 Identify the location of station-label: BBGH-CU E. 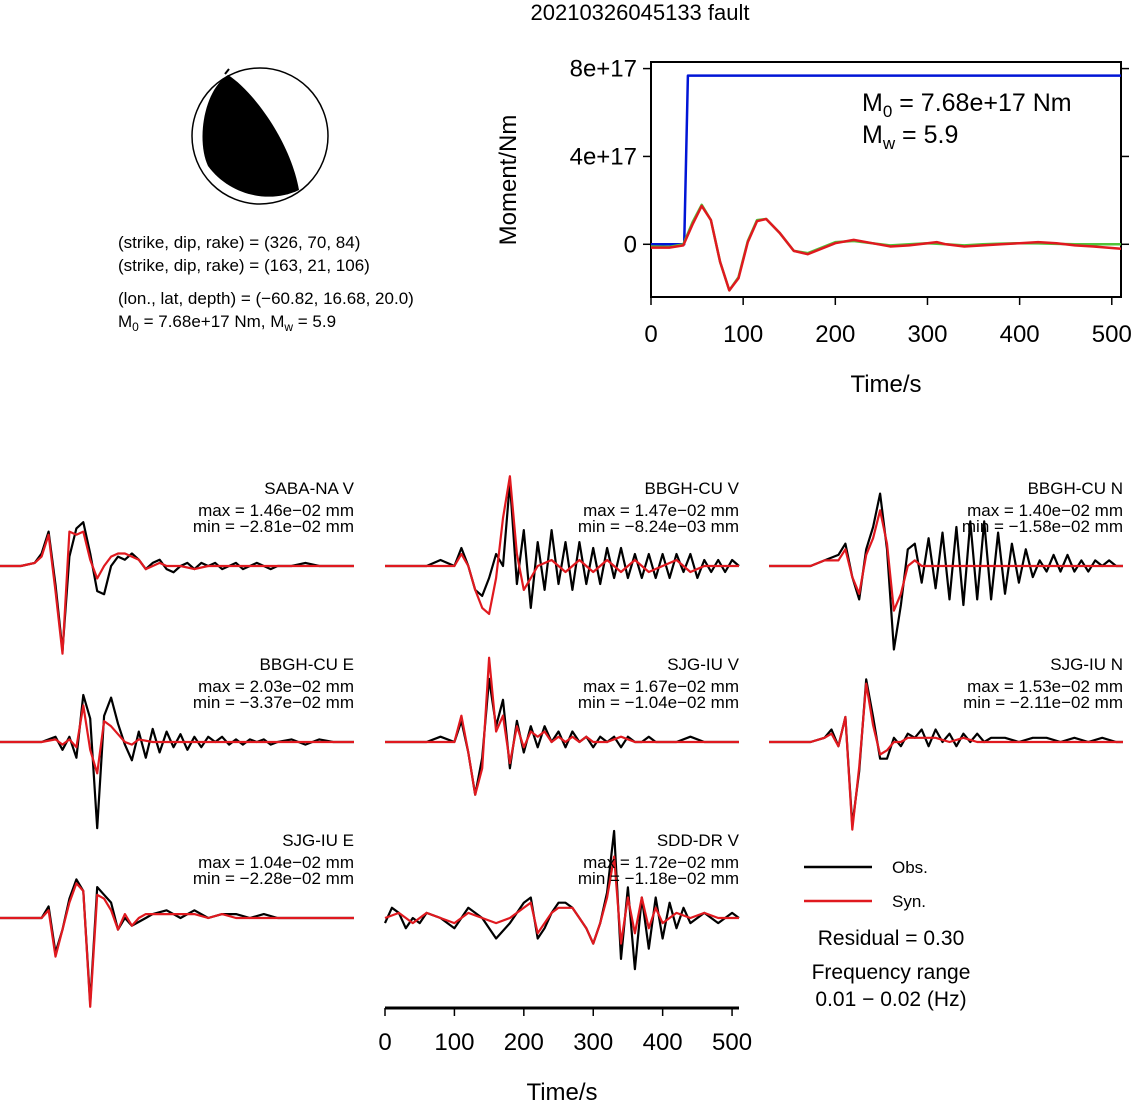
(307, 664).